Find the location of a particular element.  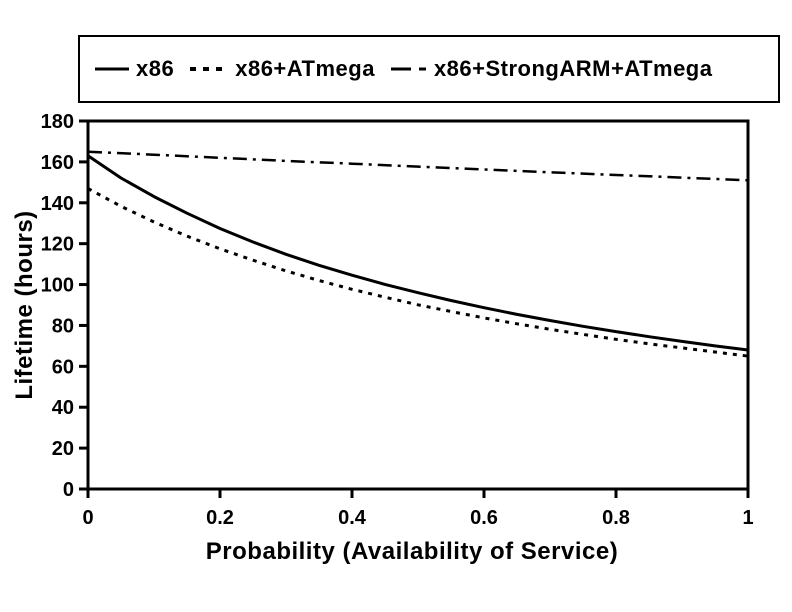

y-tick-label: 140 is located at coordinates (57, 204).